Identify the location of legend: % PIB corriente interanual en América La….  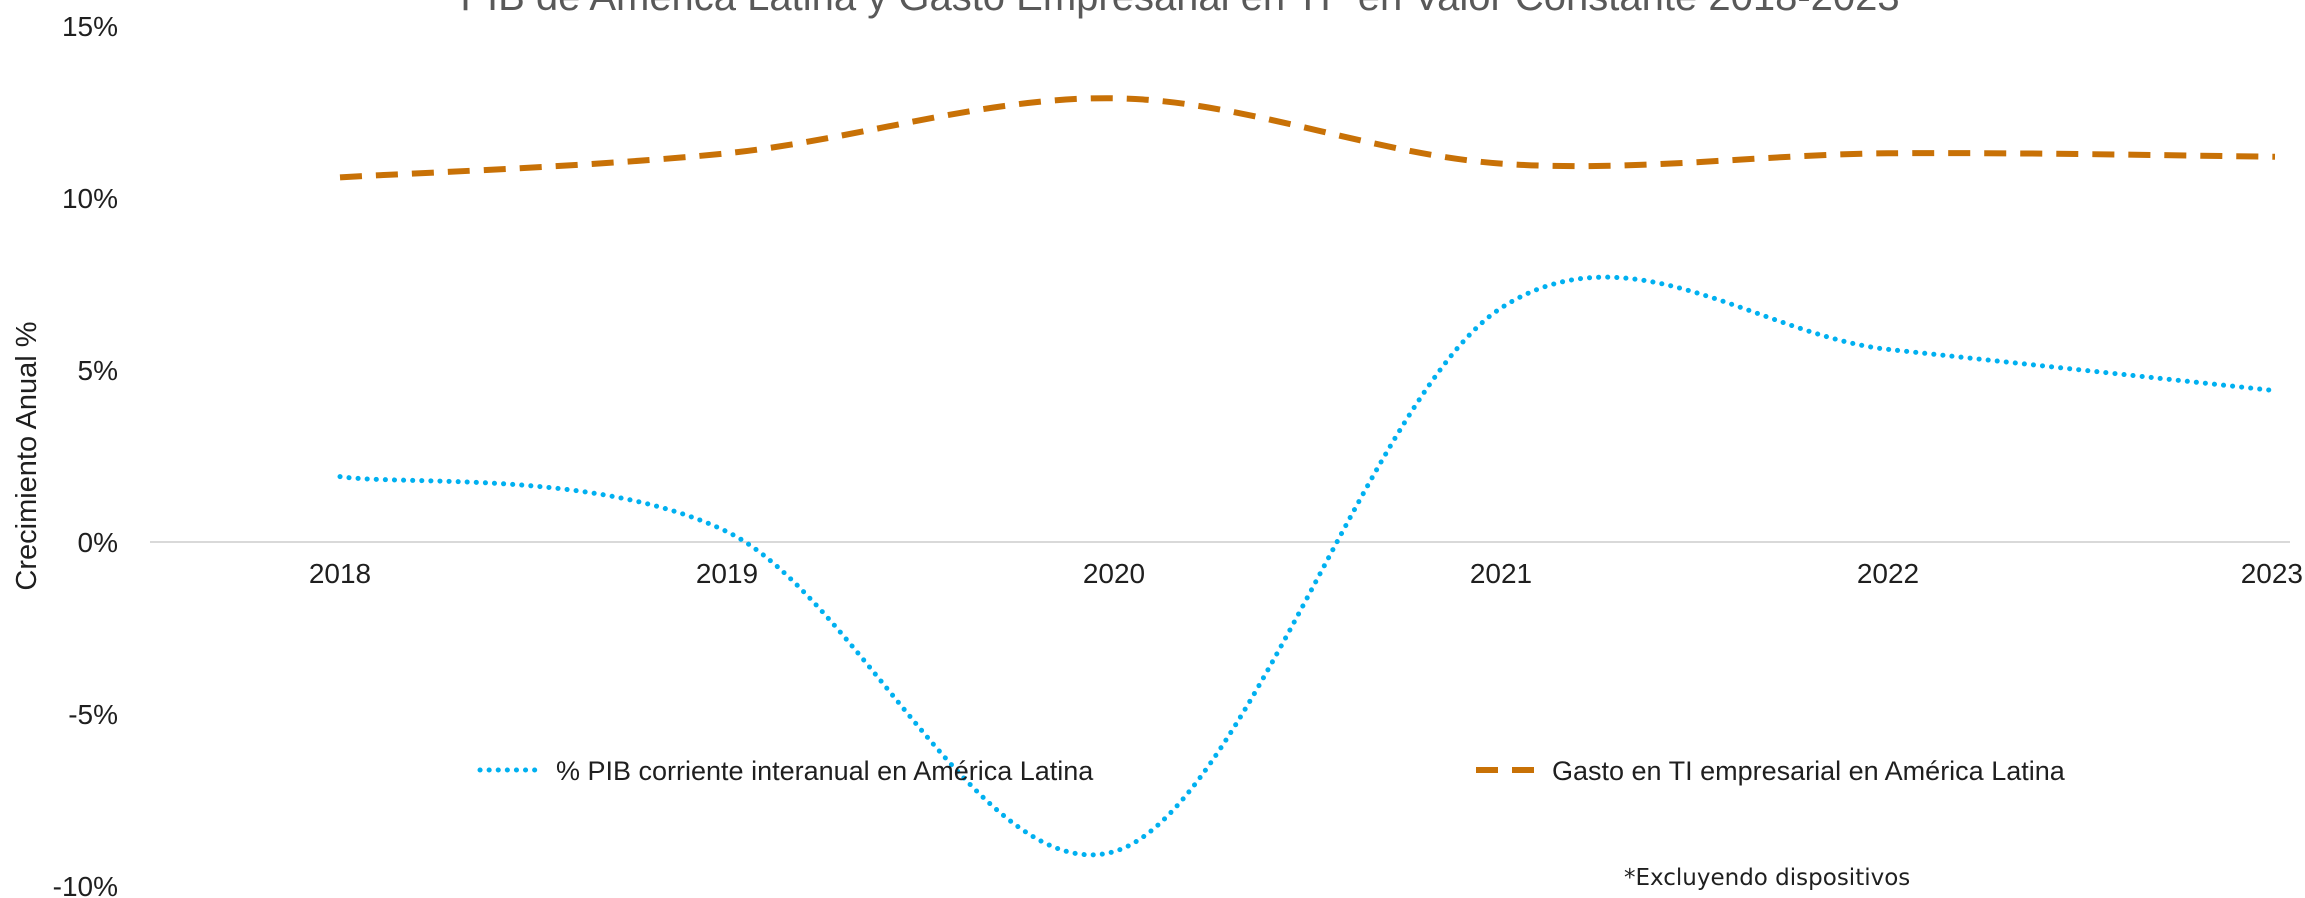
(1271, 771).